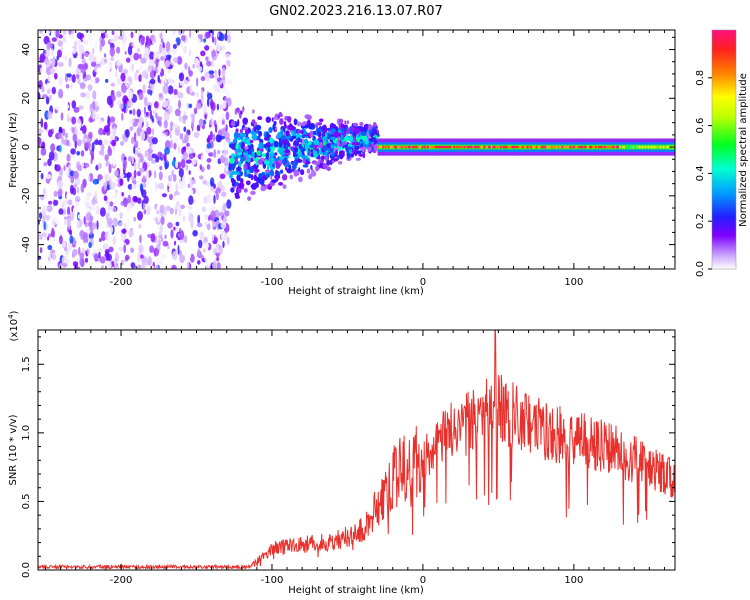  I want to click on colorbar-tick-label: 0.8, so click(700, 78).